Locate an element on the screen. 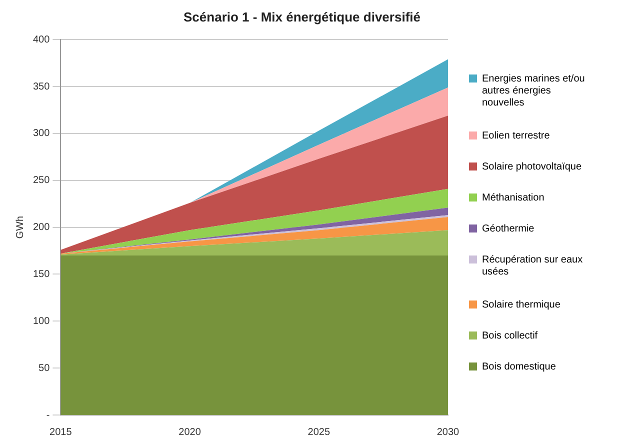  legend-label: Energies marines et/ou autres énergies nouvelles is located at coordinates (533, 90).